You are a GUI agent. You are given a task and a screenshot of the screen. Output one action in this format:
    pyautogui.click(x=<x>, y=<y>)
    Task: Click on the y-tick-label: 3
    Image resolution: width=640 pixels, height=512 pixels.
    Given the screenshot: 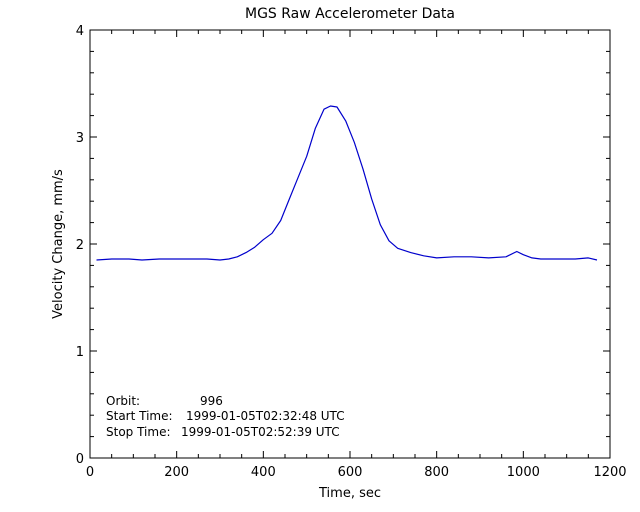 What is the action you would take?
    pyautogui.click(x=80, y=138)
    